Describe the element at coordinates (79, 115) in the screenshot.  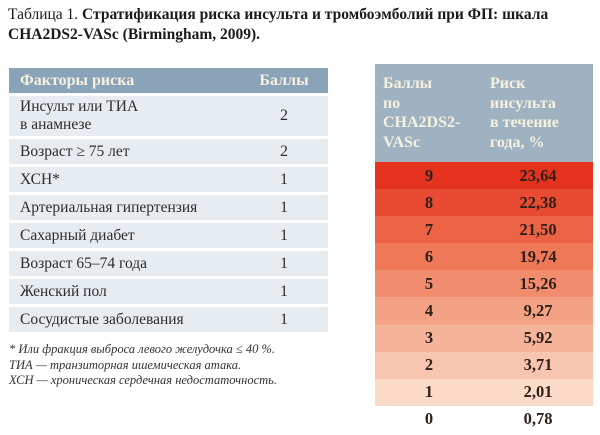
I see `factor-cell: Инсульт или ТИА в анамнезе` at that location.